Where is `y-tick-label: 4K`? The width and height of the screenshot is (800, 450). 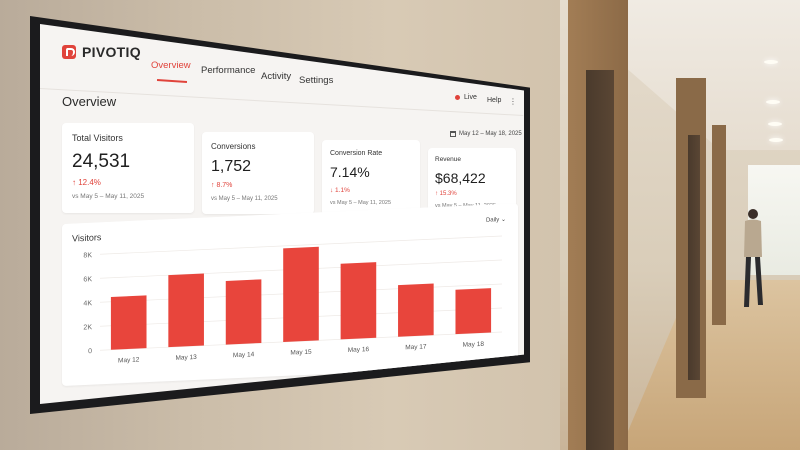 y-tick-label: 4K is located at coordinates (87, 303).